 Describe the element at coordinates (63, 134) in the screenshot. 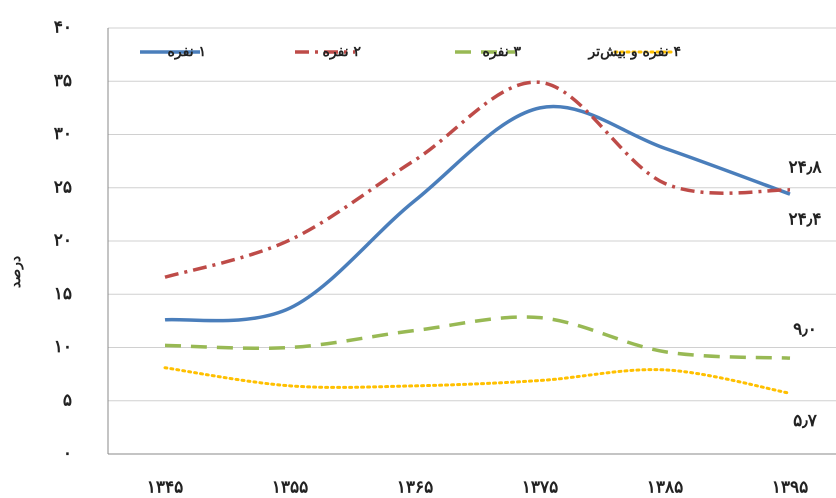

I see `y-tick-label: ۳۰` at that location.